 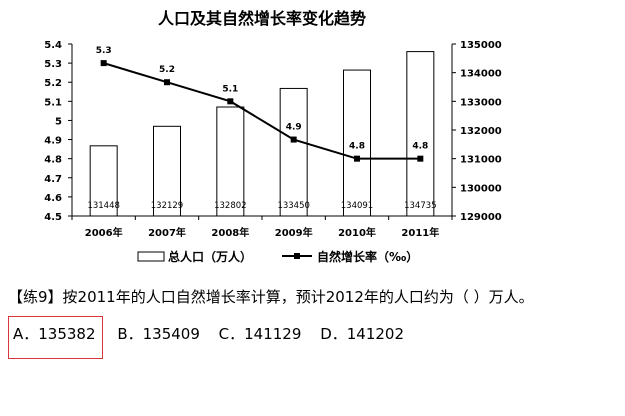 I want to click on y-left-tick-label: 5.1, so click(x=53, y=102).